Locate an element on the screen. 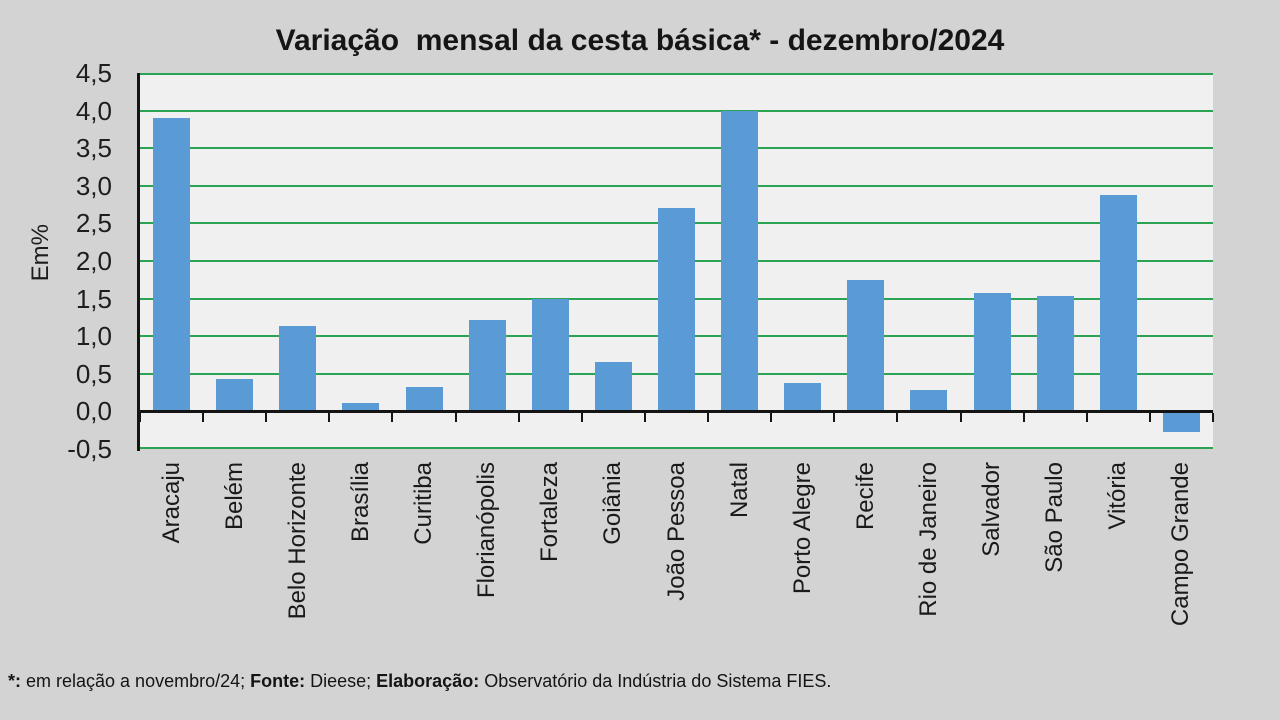 The image size is (1280, 720). x-tick-label: Belo Horizonte is located at coordinates (297, 541).